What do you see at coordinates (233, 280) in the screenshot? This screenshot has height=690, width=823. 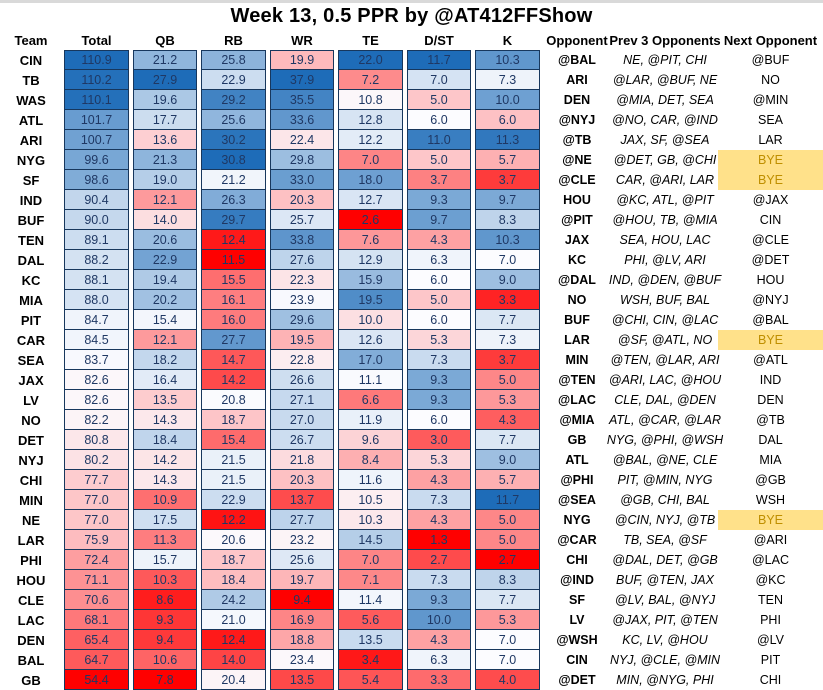 I see `stat-cell-rb: 15.5` at bounding box center [233, 280].